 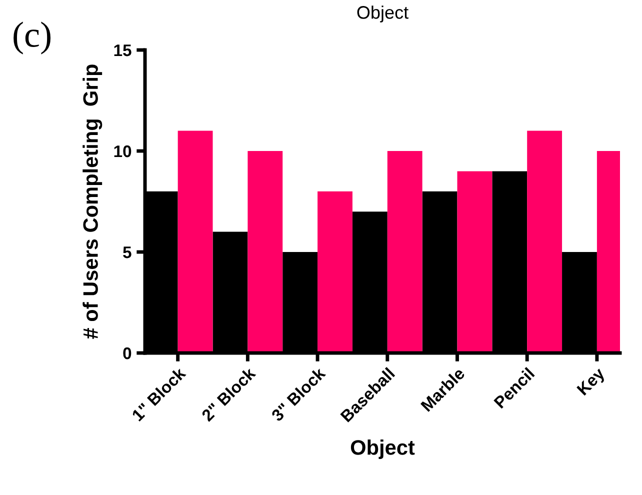 I want to click on y-tick-label: 15, so click(x=123, y=50).